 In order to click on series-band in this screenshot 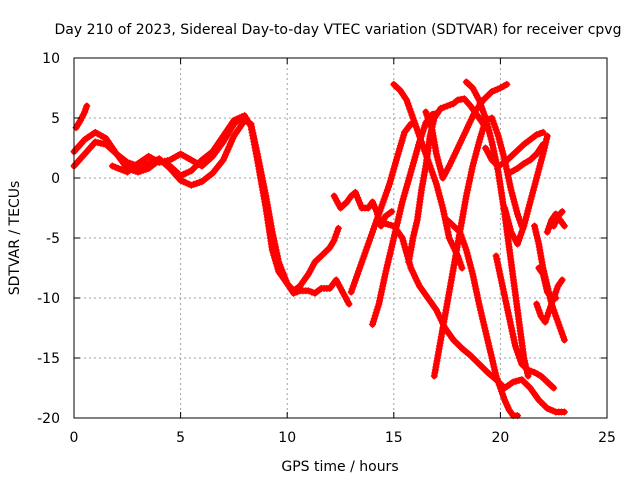, I will do `click(514, 149)`.